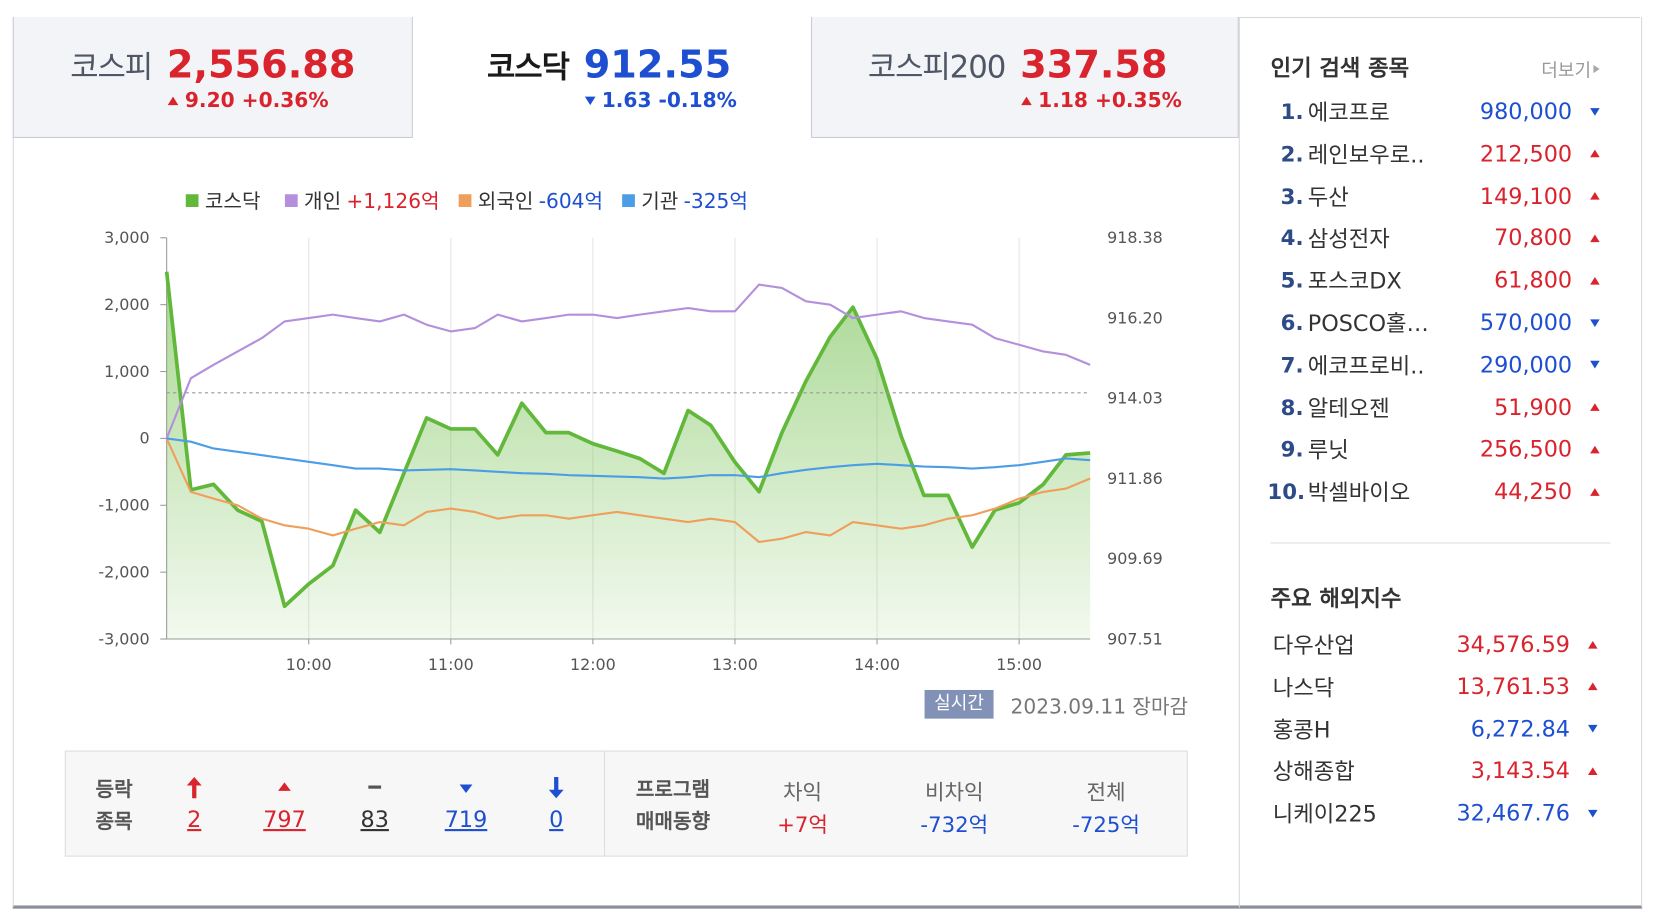 This screenshot has height=918, width=1656. I want to click on popular-item: 10. 박셀바이오 44,250, so click(1437, 492).